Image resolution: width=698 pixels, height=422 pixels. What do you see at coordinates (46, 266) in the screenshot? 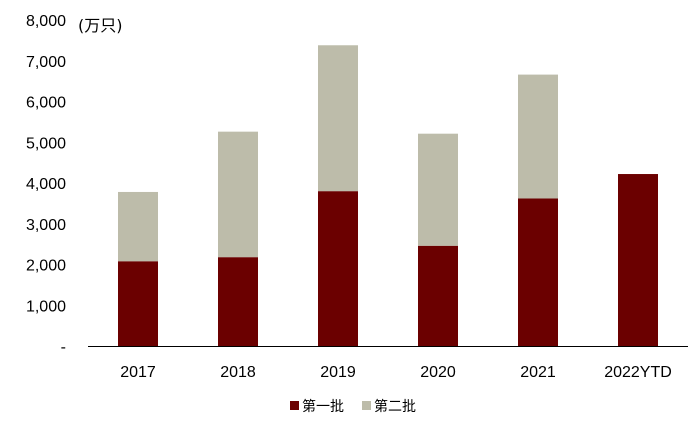
I see `y-tick-label-2: 2,000` at bounding box center [46, 266].